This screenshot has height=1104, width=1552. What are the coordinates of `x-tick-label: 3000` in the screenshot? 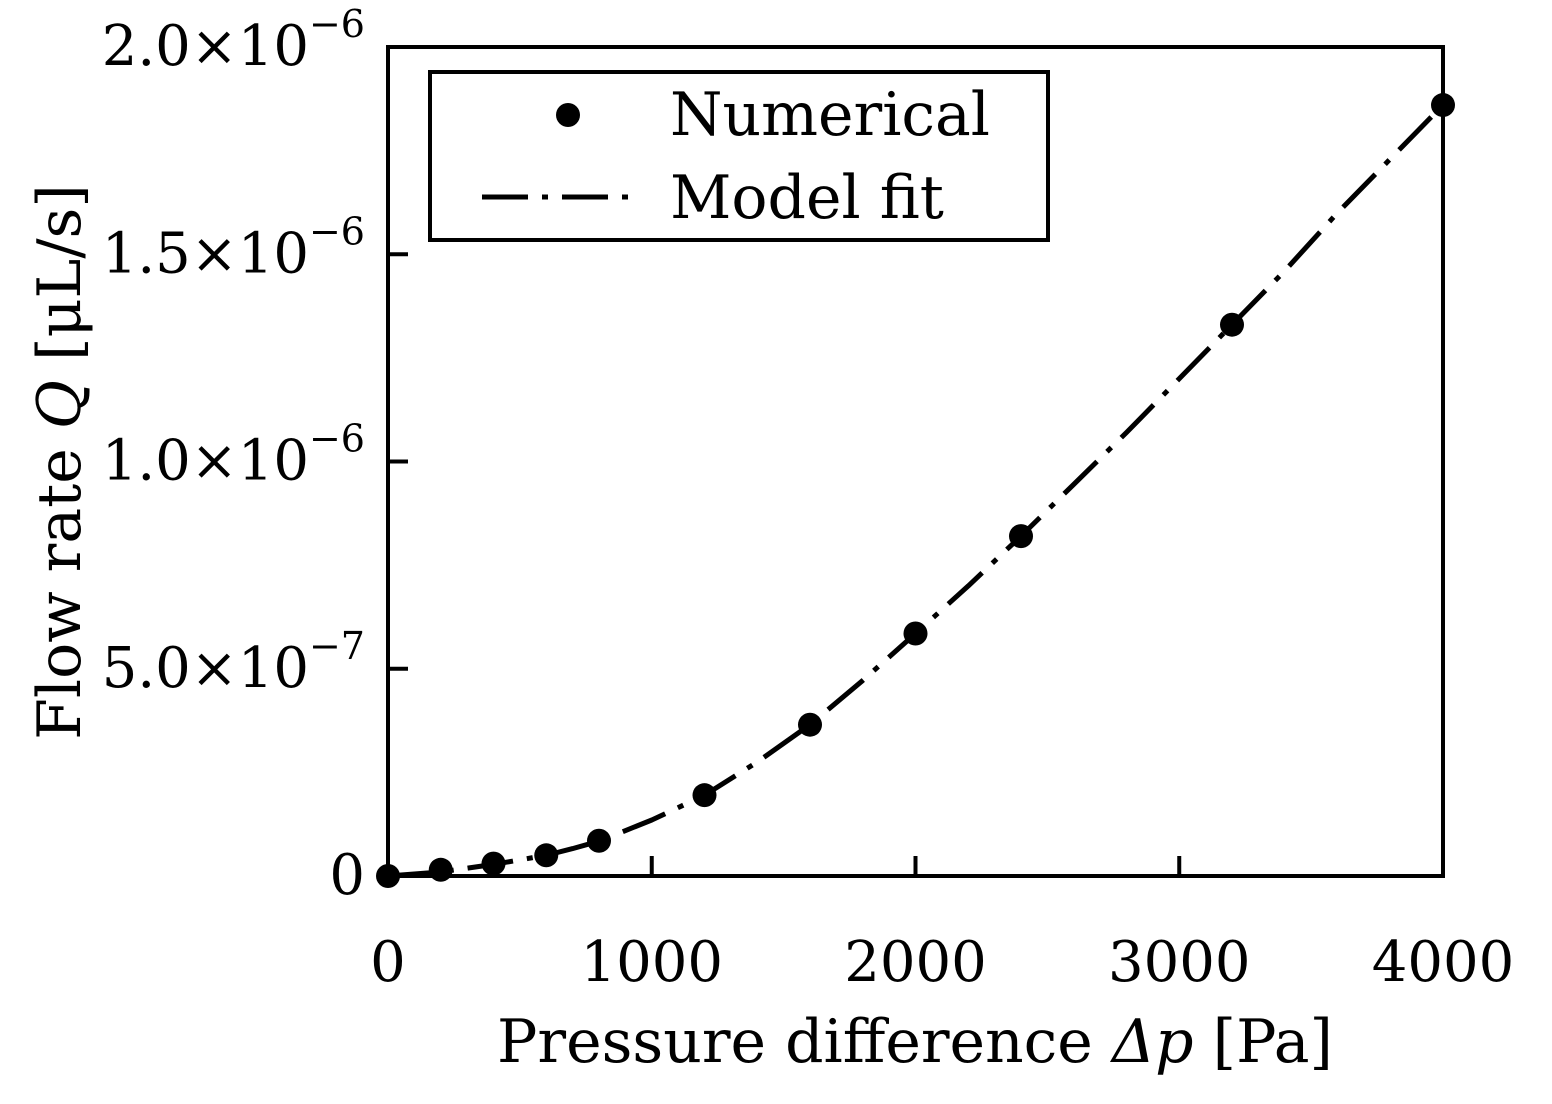 It's located at (1179, 962).